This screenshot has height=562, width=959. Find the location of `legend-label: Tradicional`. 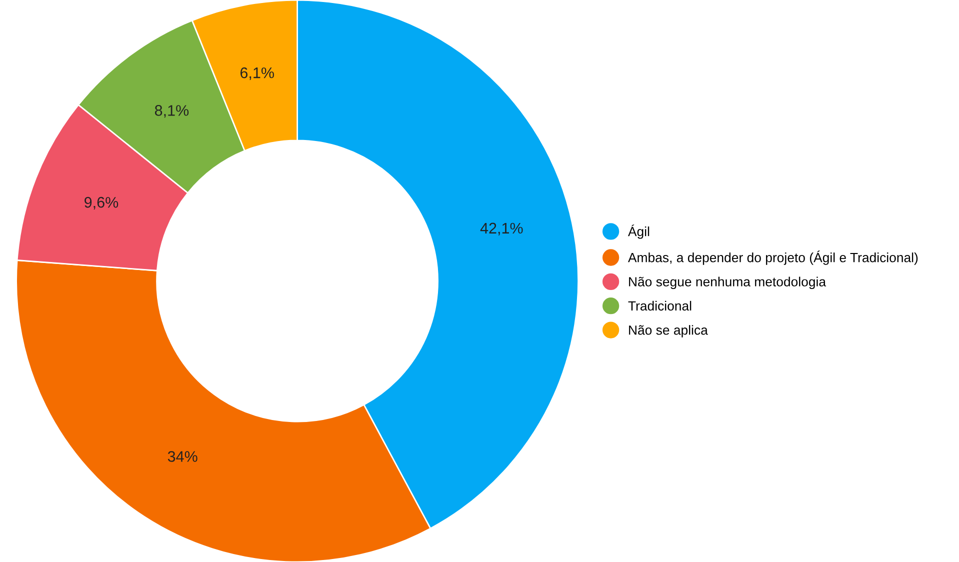

legend-label: Tradicional is located at coordinates (660, 305).